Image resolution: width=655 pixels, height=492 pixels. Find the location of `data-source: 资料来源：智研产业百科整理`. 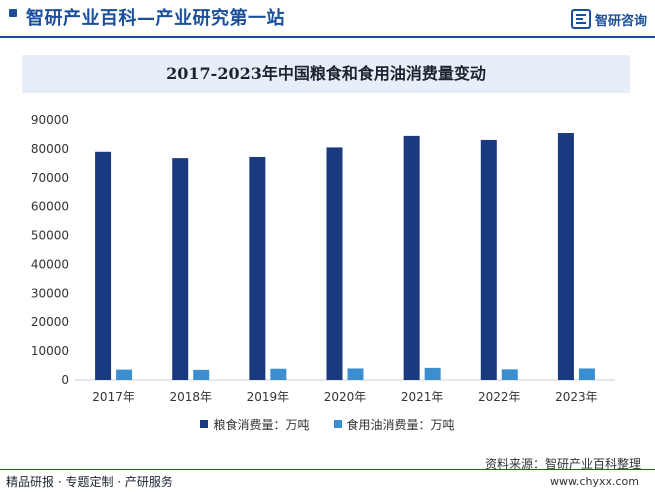

data-source: 资料来源：智研产业百科整理 is located at coordinates (562, 464).